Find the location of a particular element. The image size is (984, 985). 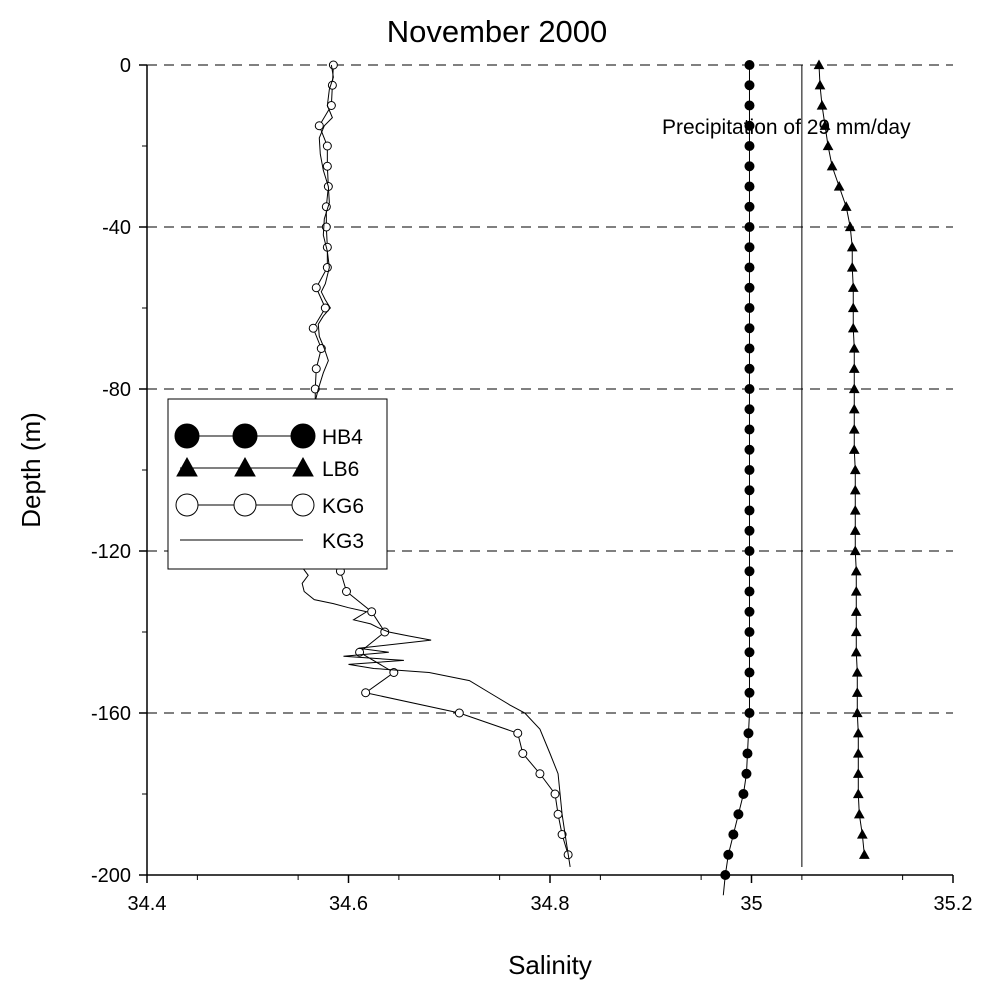

y-tick-label: -160 is located at coordinates (111, 714).